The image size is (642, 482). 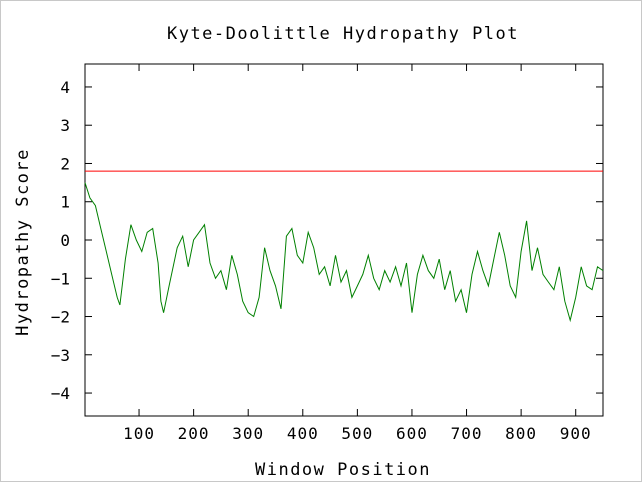 What do you see at coordinates (194, 433) in the screenshot?
I see `x-tick-label: 200` at bounding box center [194, 433].